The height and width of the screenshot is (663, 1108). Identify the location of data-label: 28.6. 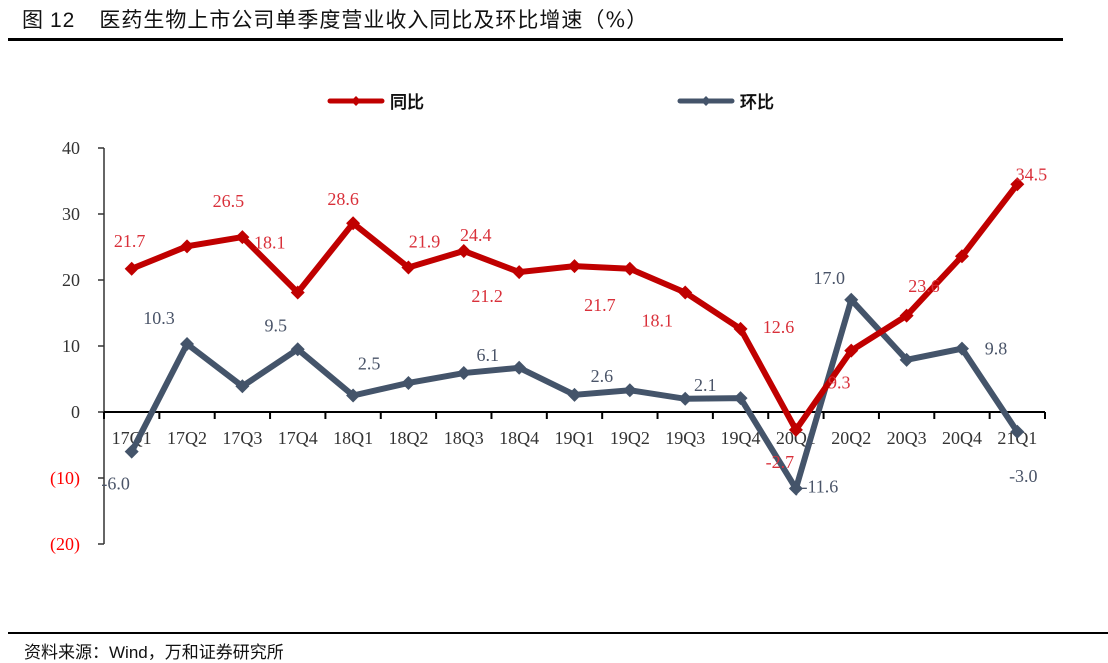
(343, 199).